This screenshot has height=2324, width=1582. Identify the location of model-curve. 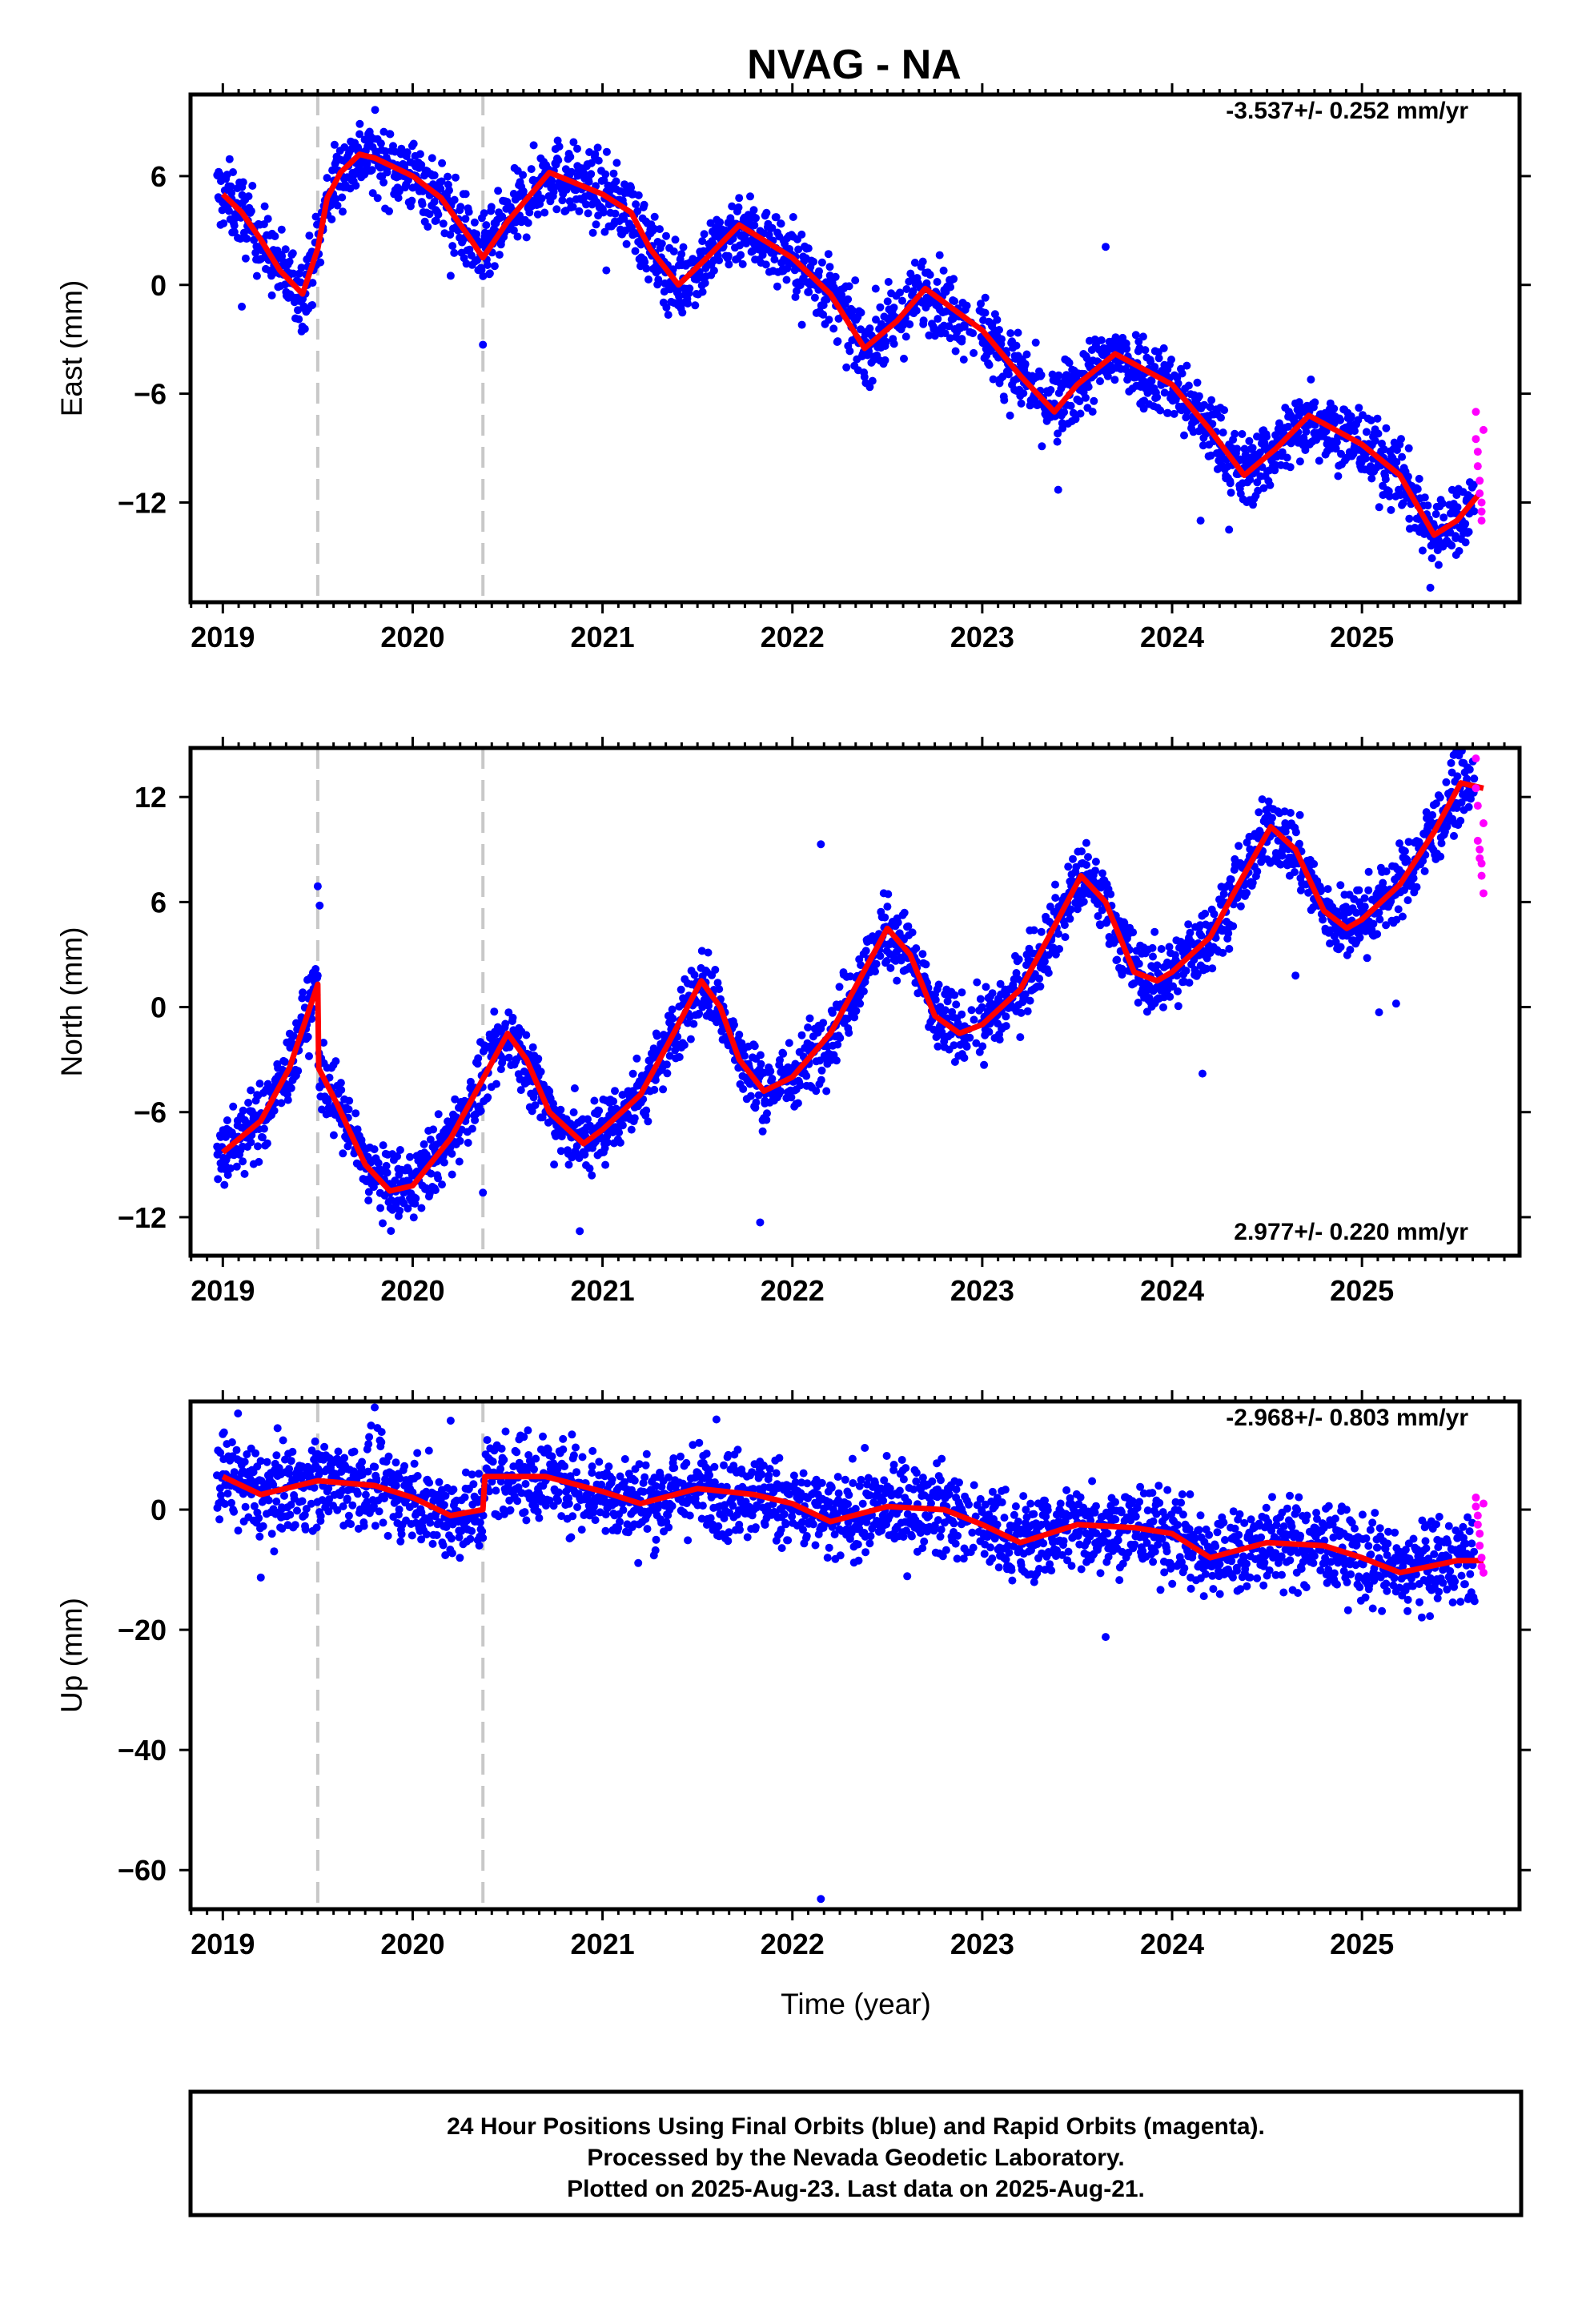
(851, 344).